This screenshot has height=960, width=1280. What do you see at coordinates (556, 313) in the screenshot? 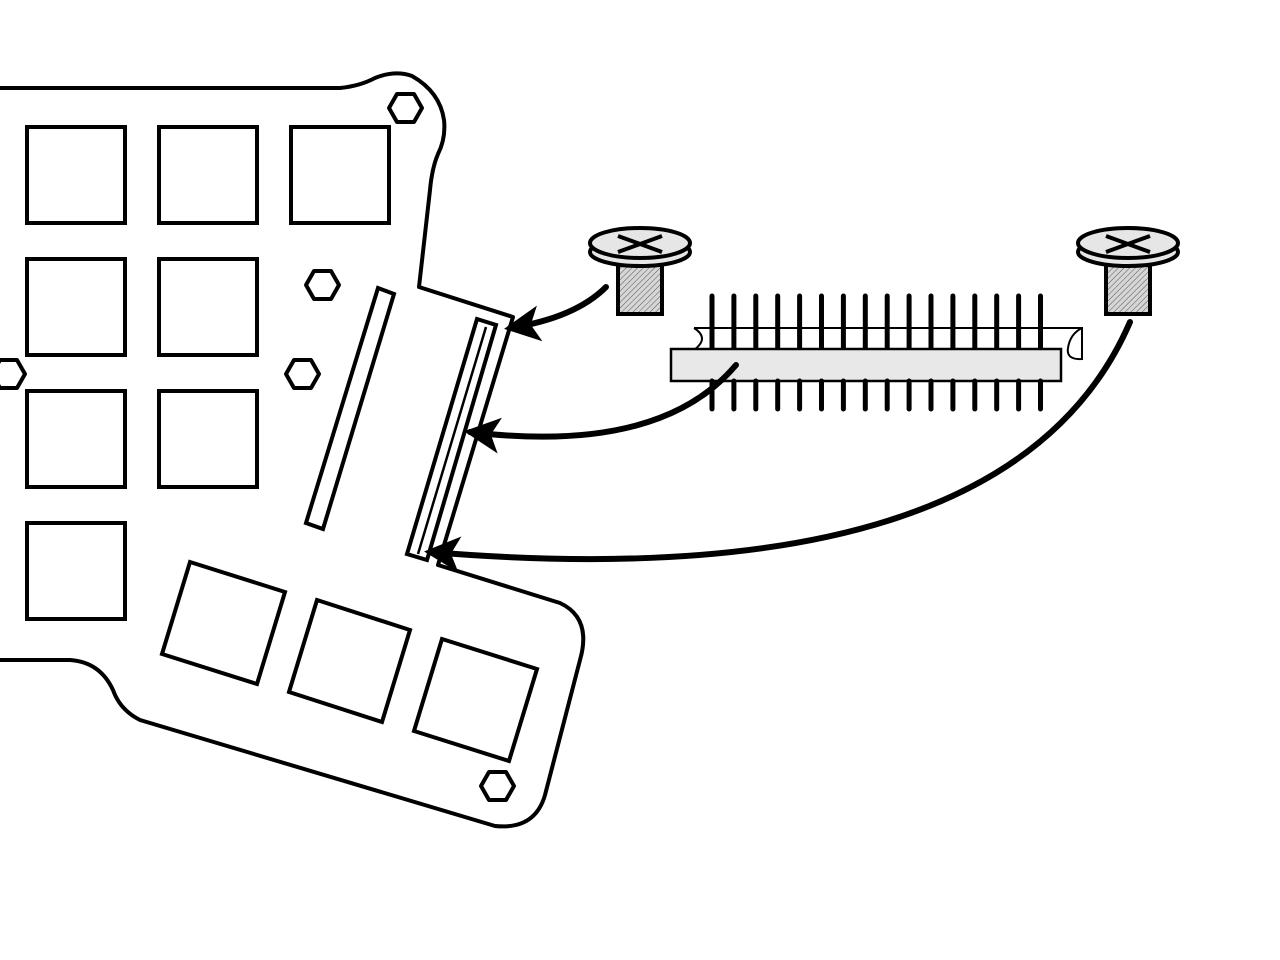
I see `arrow-screw-to-slot` at bounding box center [556, 313].